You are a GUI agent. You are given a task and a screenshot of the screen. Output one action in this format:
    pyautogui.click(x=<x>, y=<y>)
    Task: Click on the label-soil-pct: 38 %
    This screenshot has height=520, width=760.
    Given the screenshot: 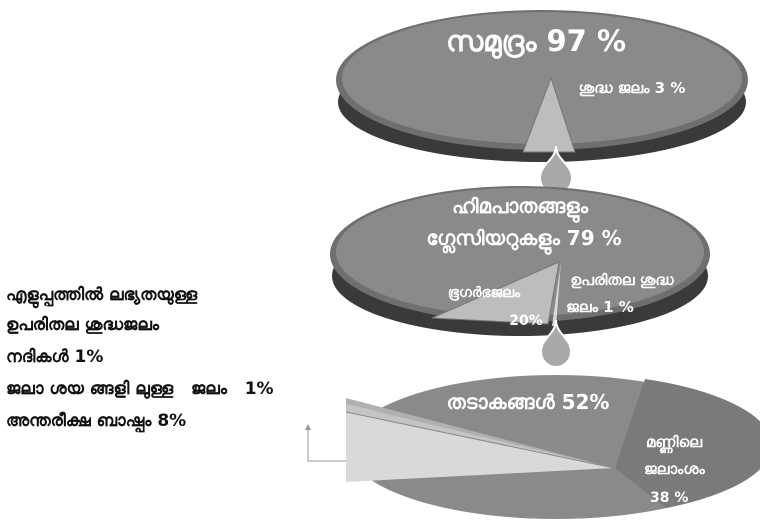 What is the action you would take?
    pyautogui.click(x=669, y=498)
    